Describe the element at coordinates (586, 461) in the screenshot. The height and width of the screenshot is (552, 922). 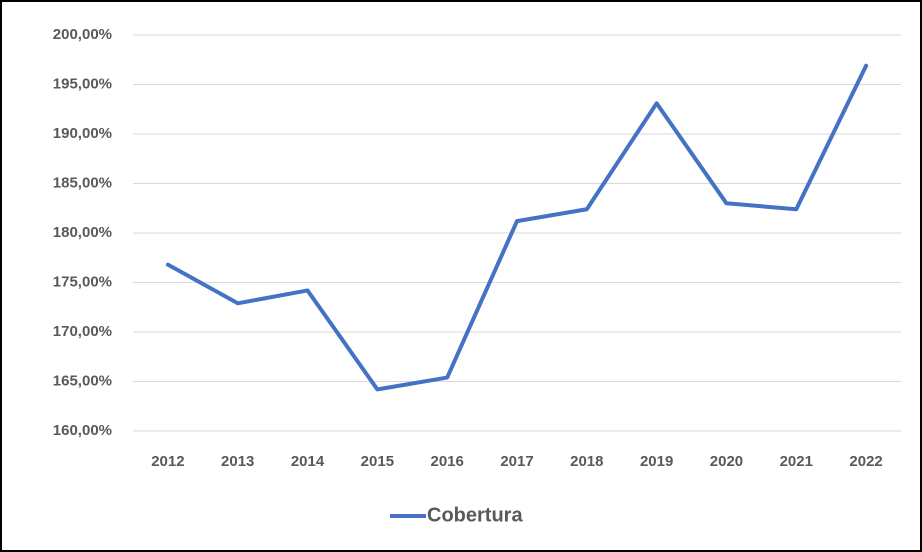
I see `x-tick-label: 2018` at that location.